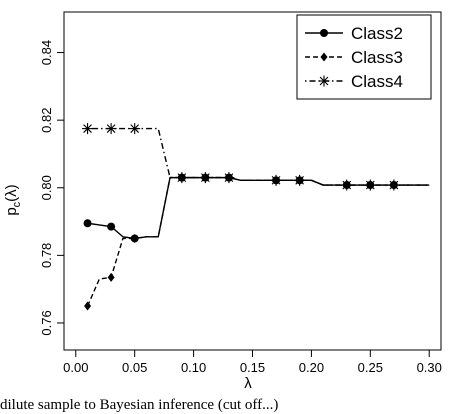 The width and height of the screenshot is (474, 414). Describe the element at coordinates (429, 367) in the screenshot. I see `x-tick-label: 0.30` at that location.